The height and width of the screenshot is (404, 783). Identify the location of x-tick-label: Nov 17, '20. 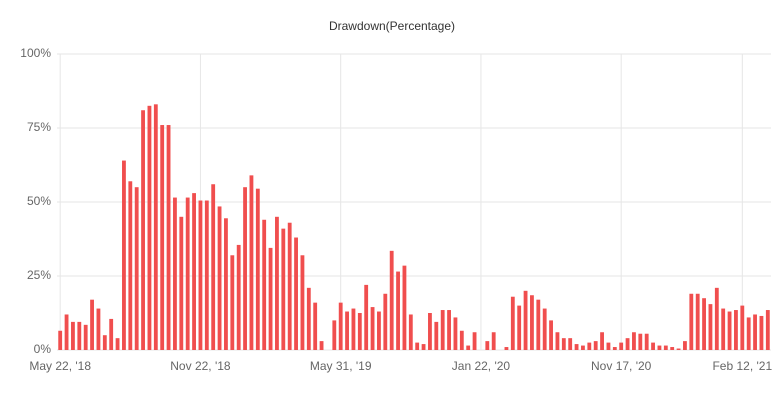
(621, 366).